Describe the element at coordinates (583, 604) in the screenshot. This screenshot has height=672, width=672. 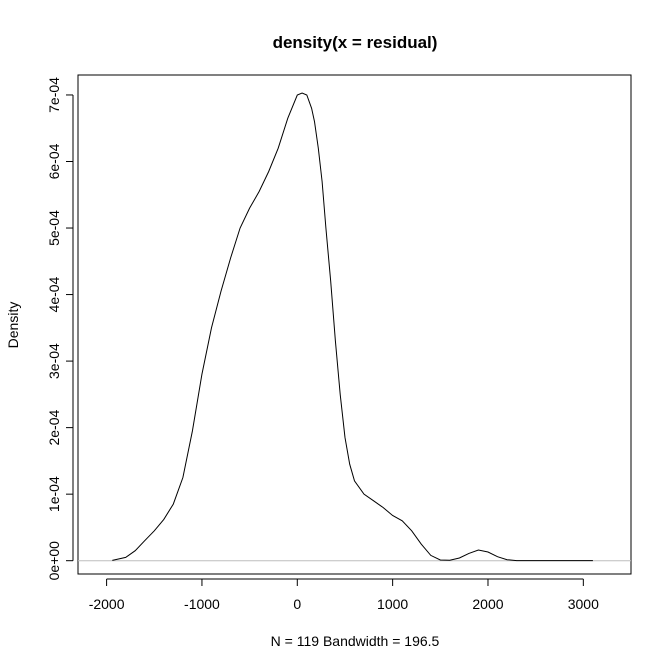
I see `x-tick-label: 3000` at that location.